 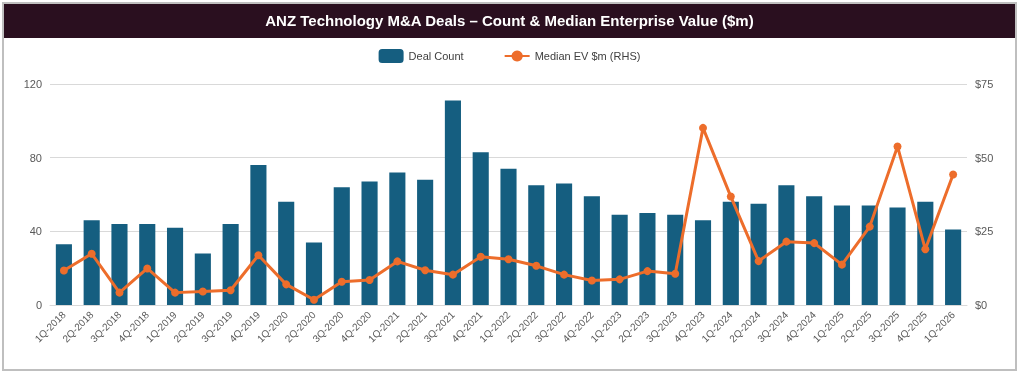 I want to click on y2-tick-label: $0, so click(x=981, y=305).